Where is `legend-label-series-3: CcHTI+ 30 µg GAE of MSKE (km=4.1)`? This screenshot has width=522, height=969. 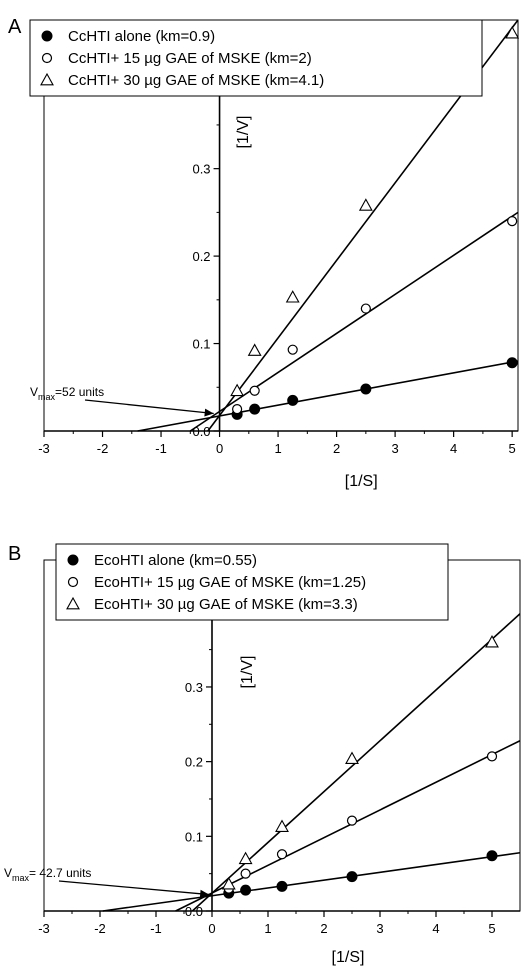 legend-label-series-3: CcHTI+ 30 µg GAE of MSKE (km=4.1) is located at coordinates (196, 80).